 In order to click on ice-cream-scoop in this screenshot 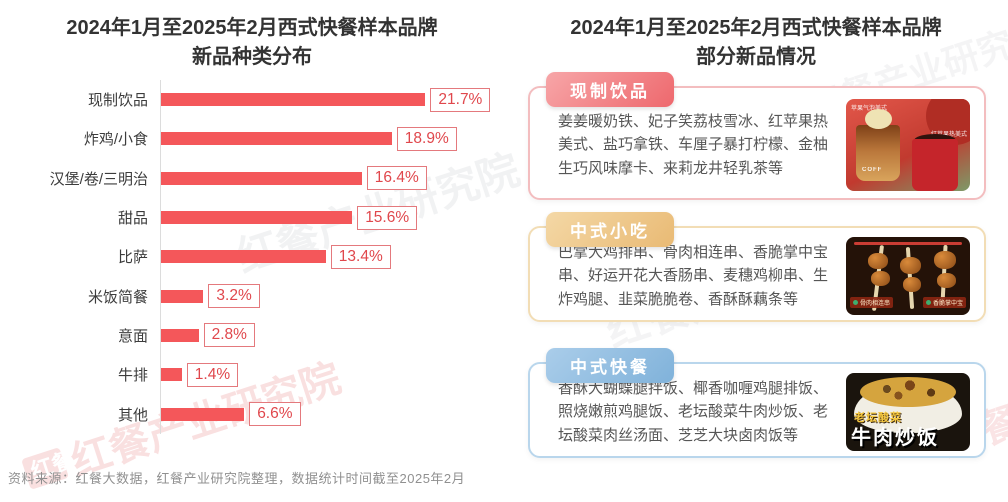, I will do `click(878, 119)`.